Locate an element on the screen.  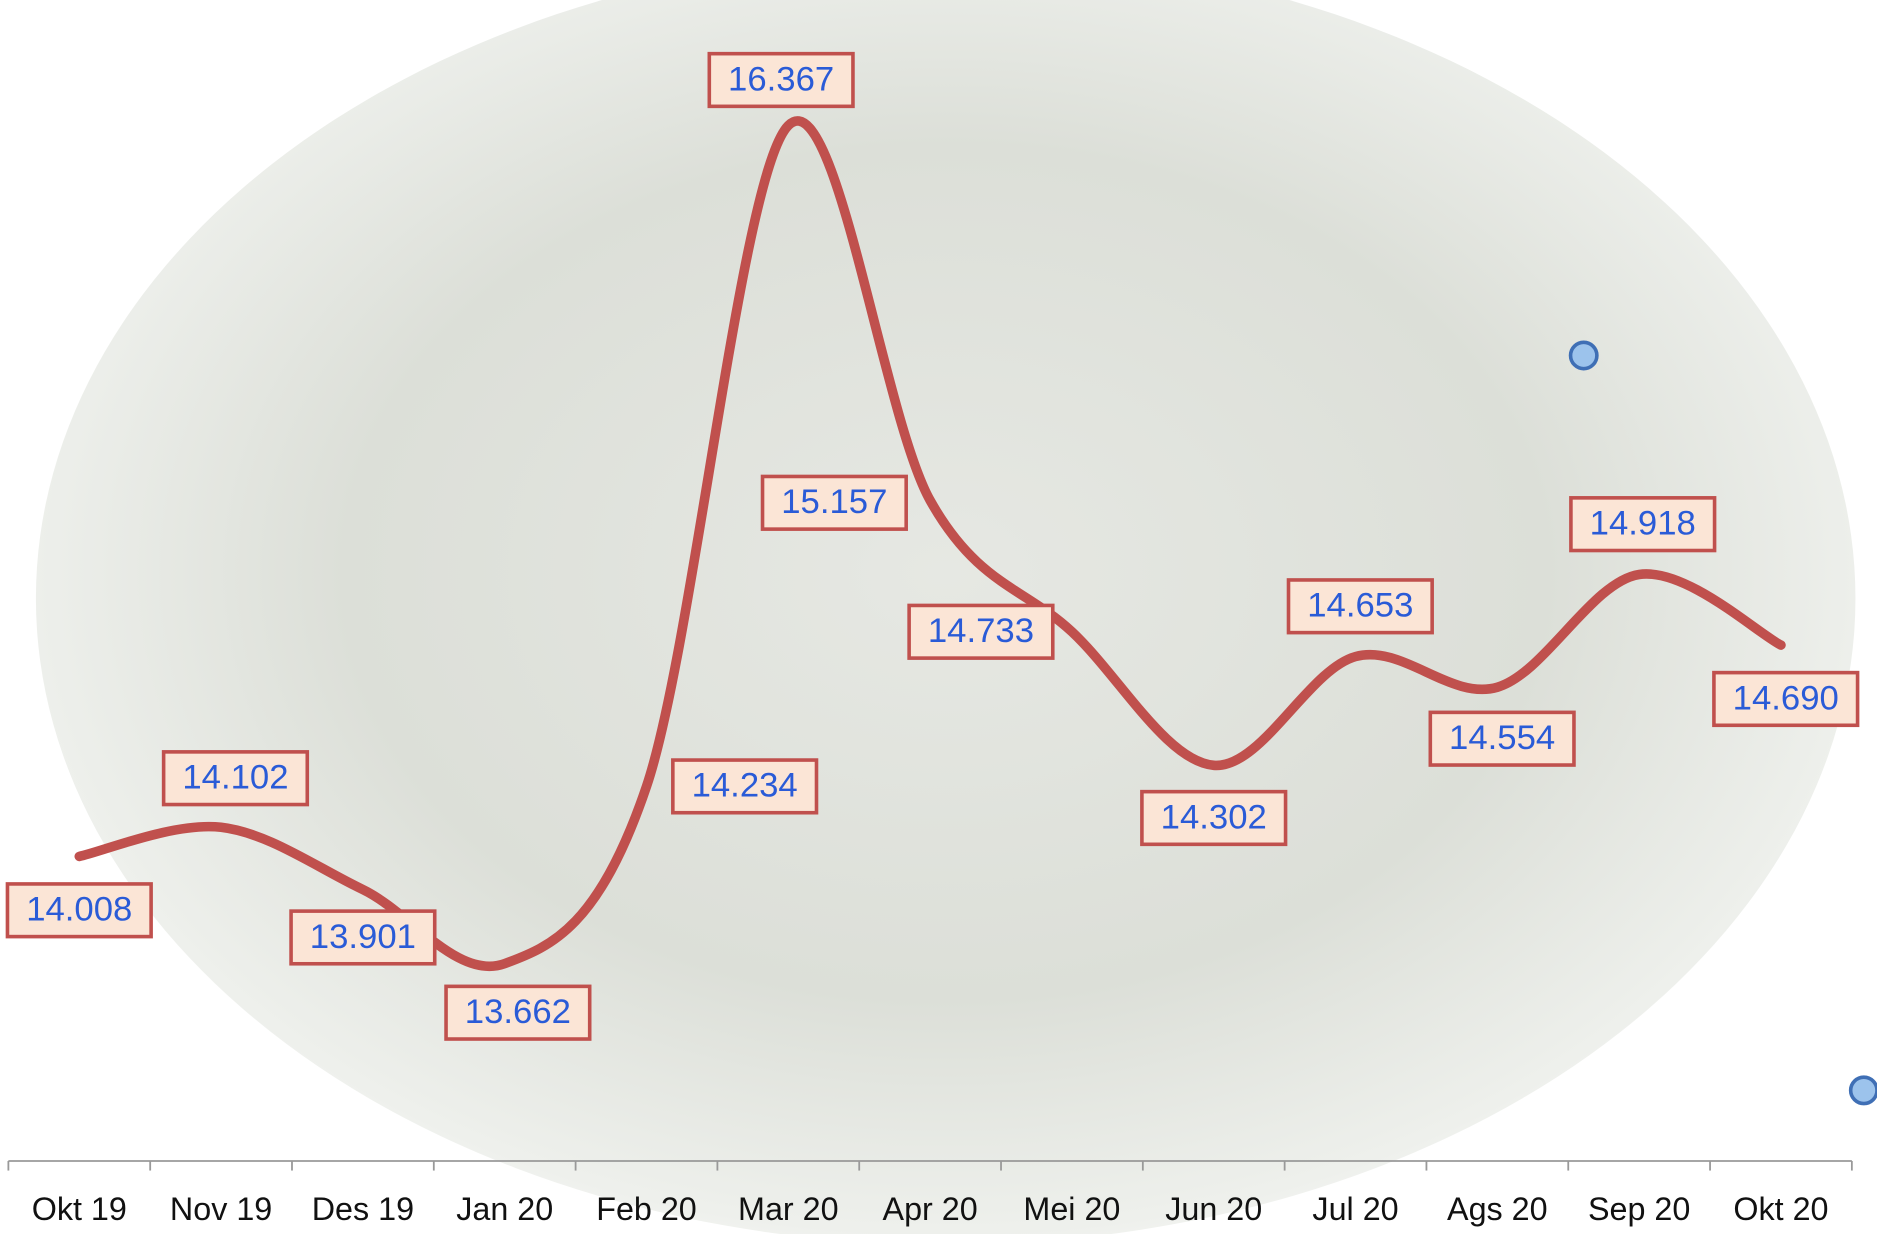
data-label: 14.008 is located at coordinates (79, 910).